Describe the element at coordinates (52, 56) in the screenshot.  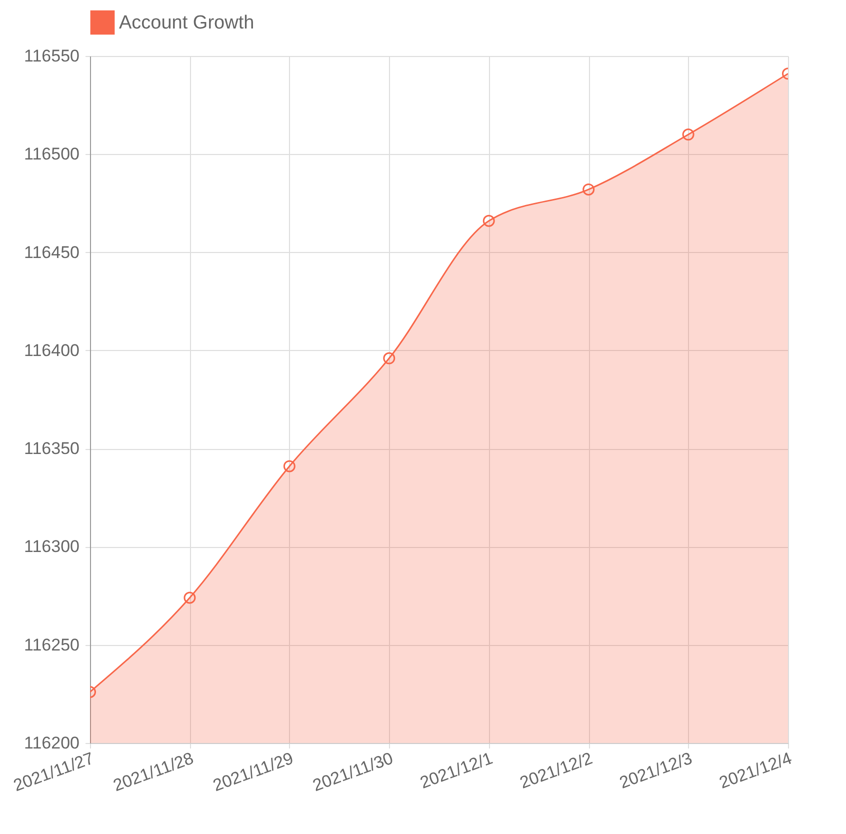
I see `y-tick-label: 116550` at that location.